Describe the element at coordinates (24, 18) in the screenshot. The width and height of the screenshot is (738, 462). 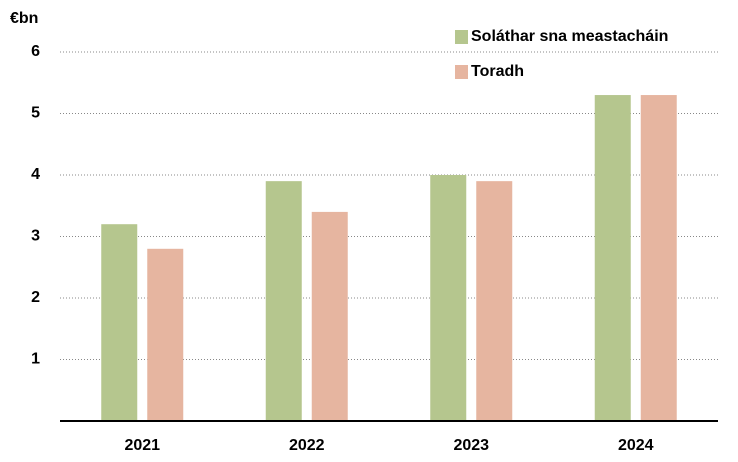
I see `y-axis-label: €bn` at that location.